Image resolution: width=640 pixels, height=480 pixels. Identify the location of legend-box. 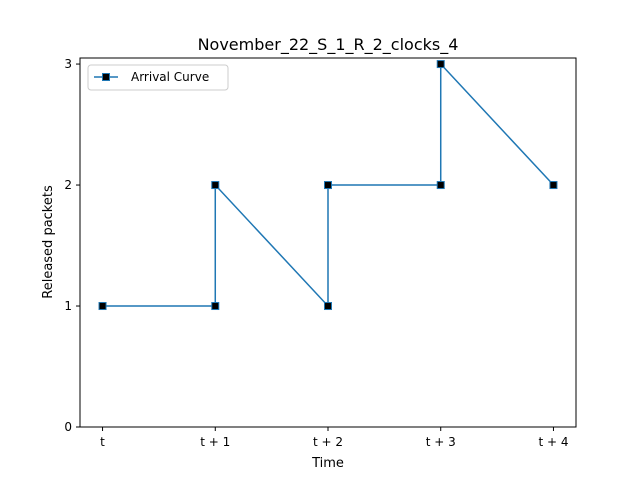
(158, 77).